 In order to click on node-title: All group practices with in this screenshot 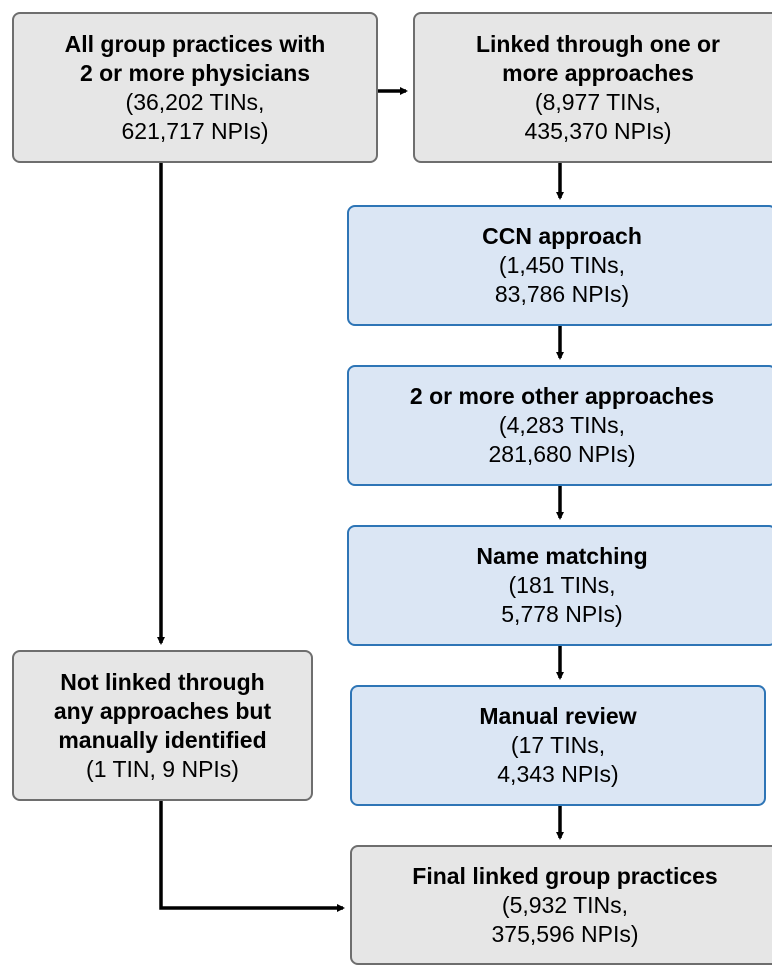, I will do `click(195, 43)`.